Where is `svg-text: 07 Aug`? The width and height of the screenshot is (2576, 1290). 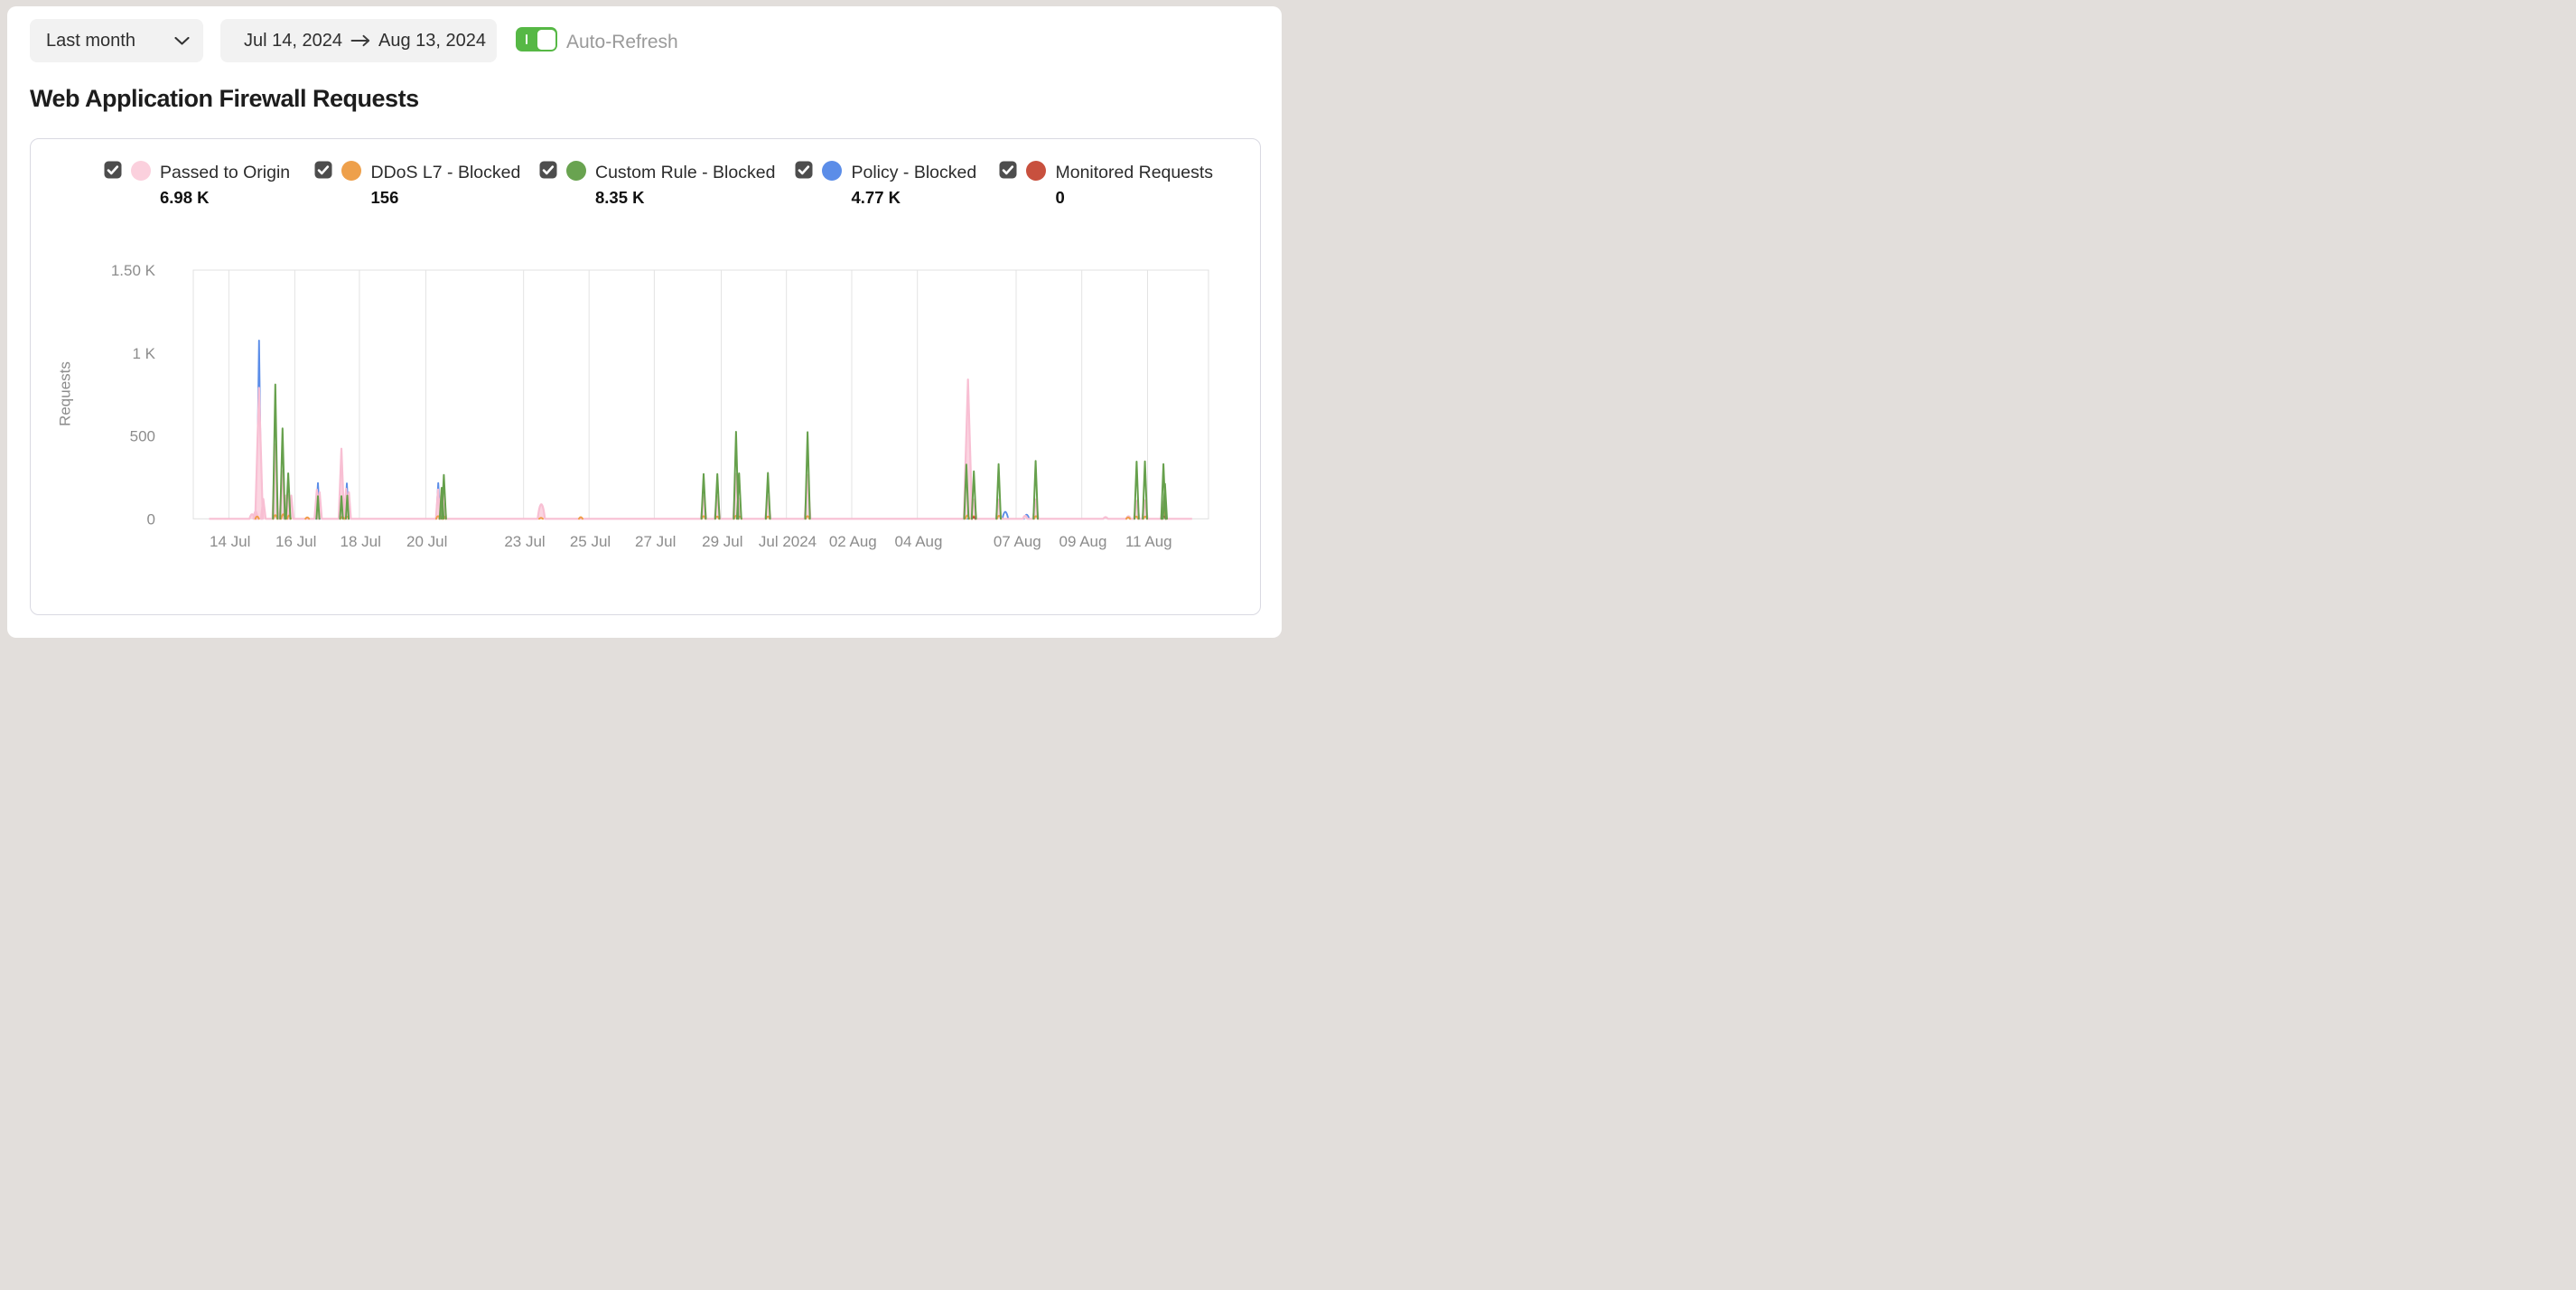 svg-text: 07 Aug is located at coordinates (1017, 541).